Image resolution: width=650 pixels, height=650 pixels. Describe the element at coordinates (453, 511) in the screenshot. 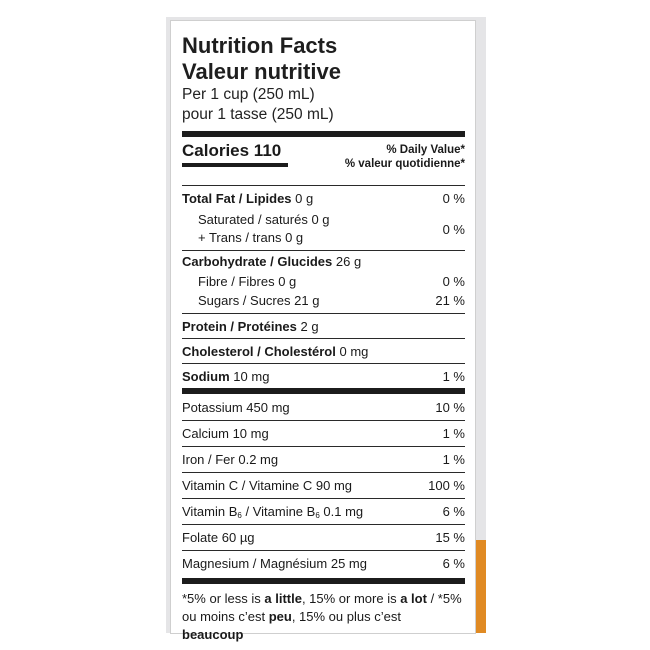

I see `vitamin-b6-pct: 6 %` at that location.